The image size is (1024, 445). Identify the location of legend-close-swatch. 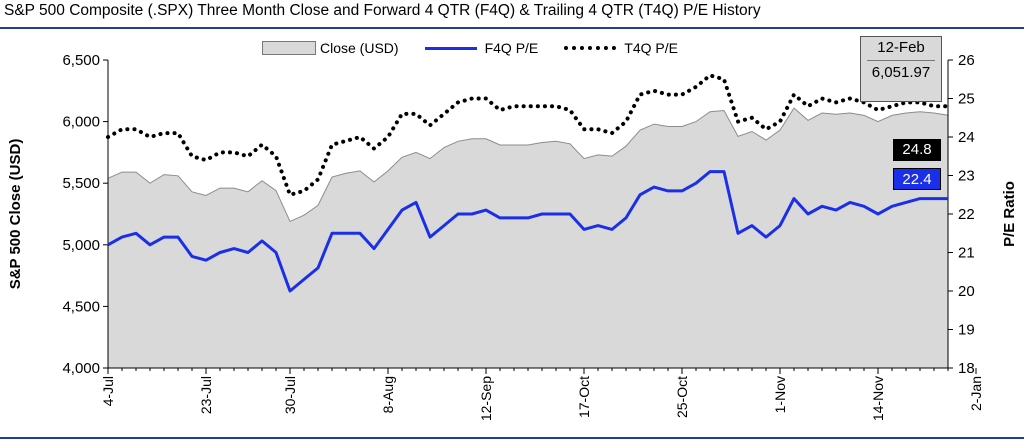
(289, 48).